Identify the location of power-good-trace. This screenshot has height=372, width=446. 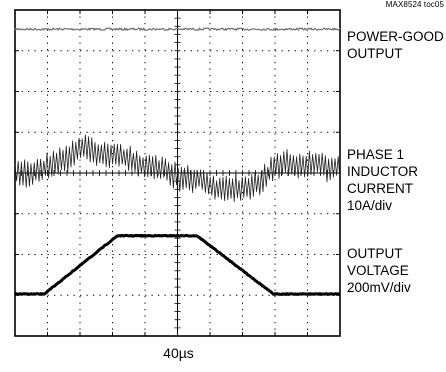
(177, 29).